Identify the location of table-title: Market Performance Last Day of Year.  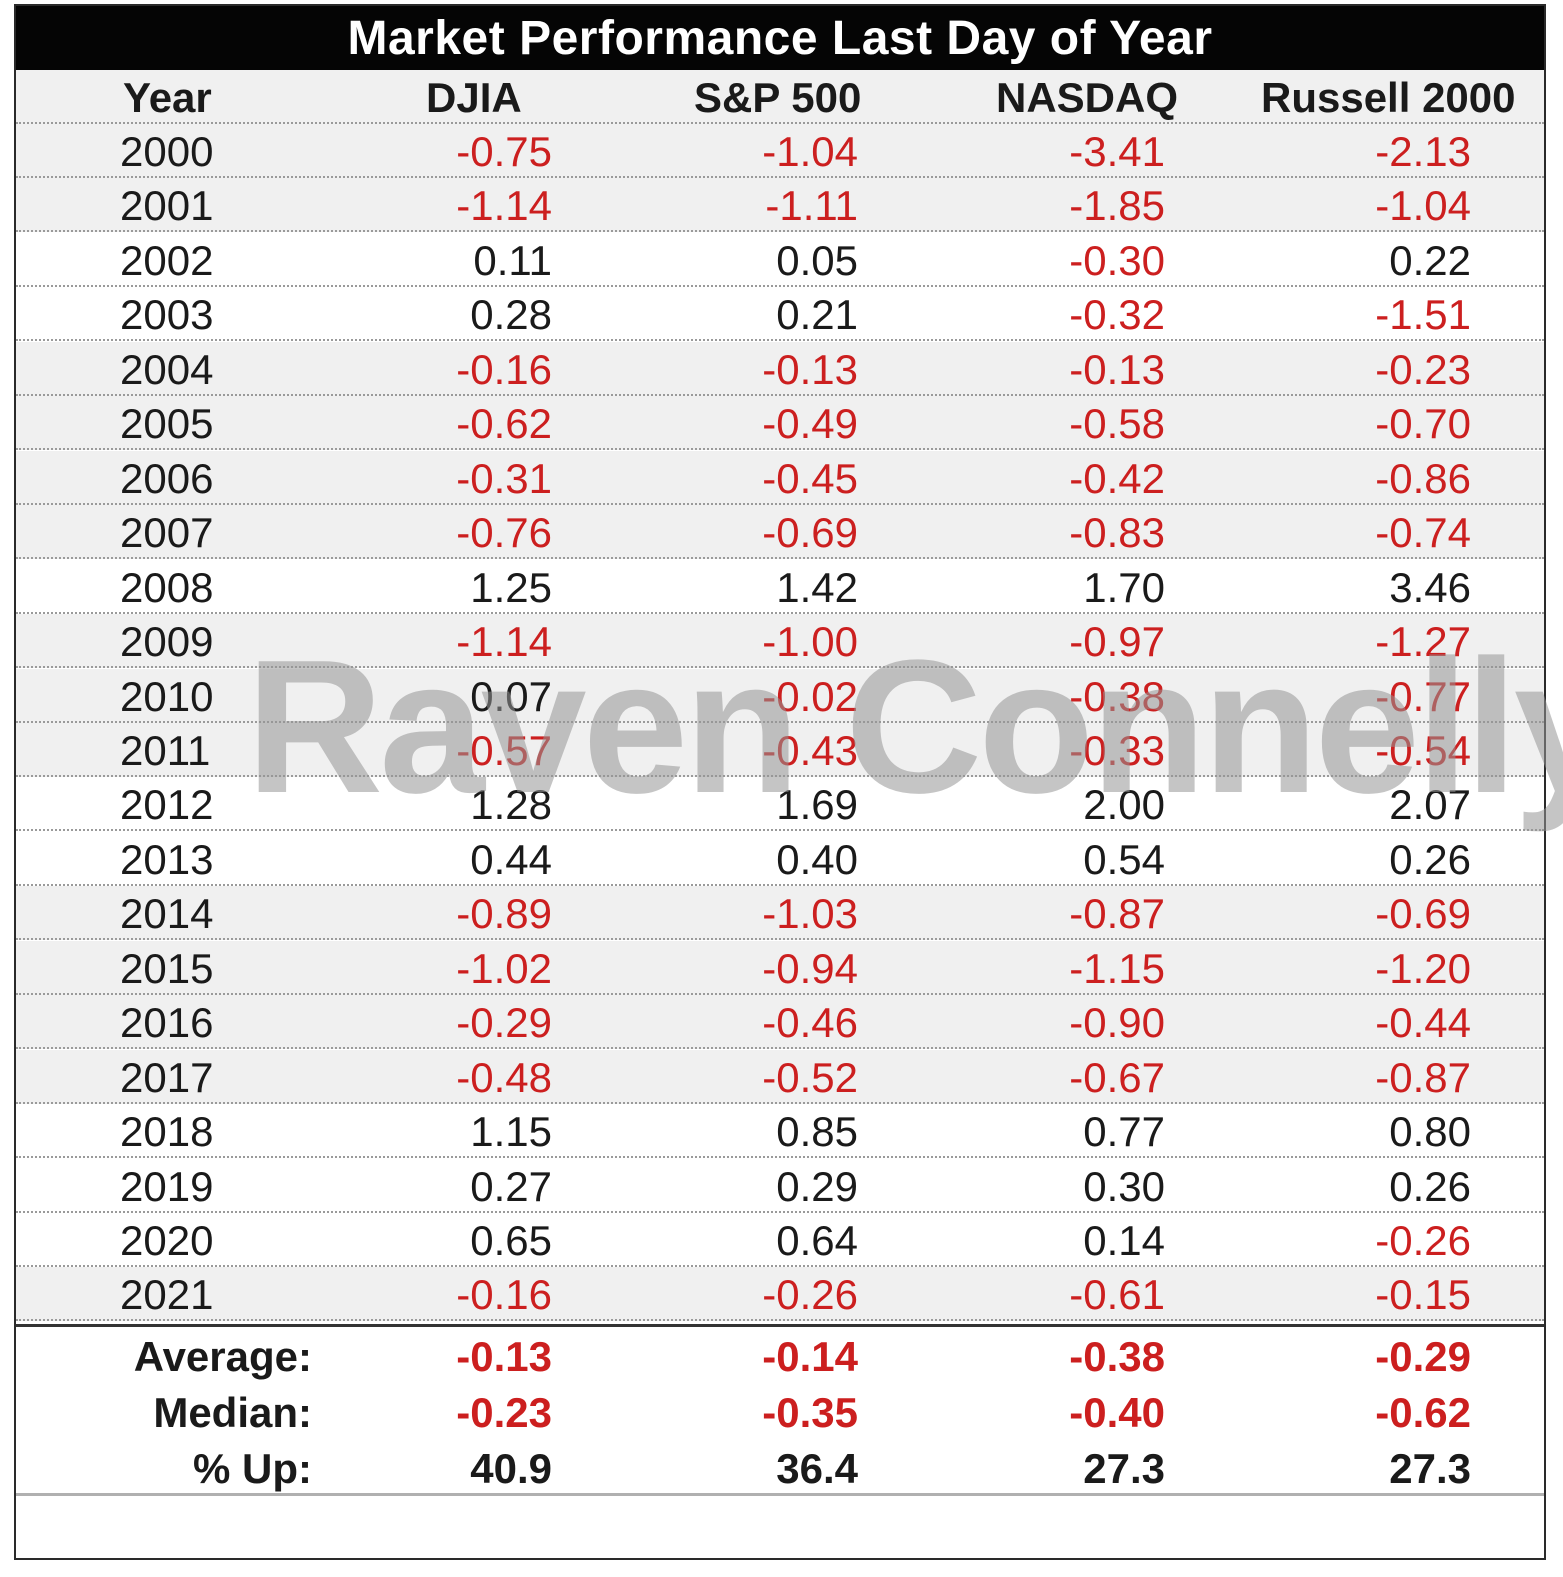
(780, 38).